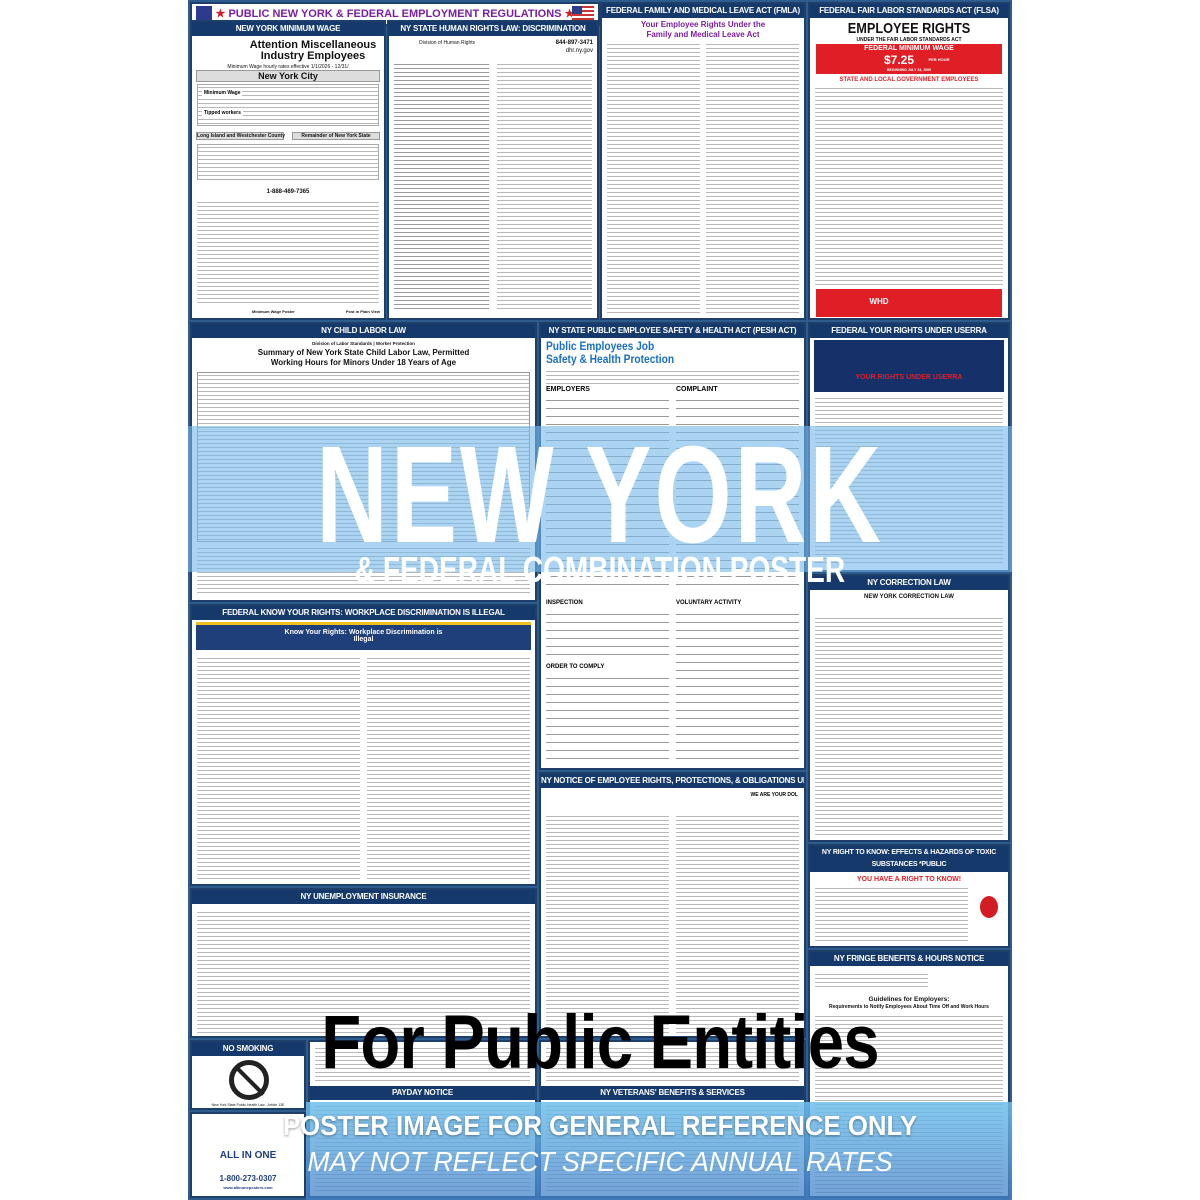 This screenshot has height=1200, width=1200. What do you see at coordinates (909, 879) in the screenshot?
I see `panel-title: YOU HAVE A RIGHT TO KNOW!` at bounding box center [909, 879].